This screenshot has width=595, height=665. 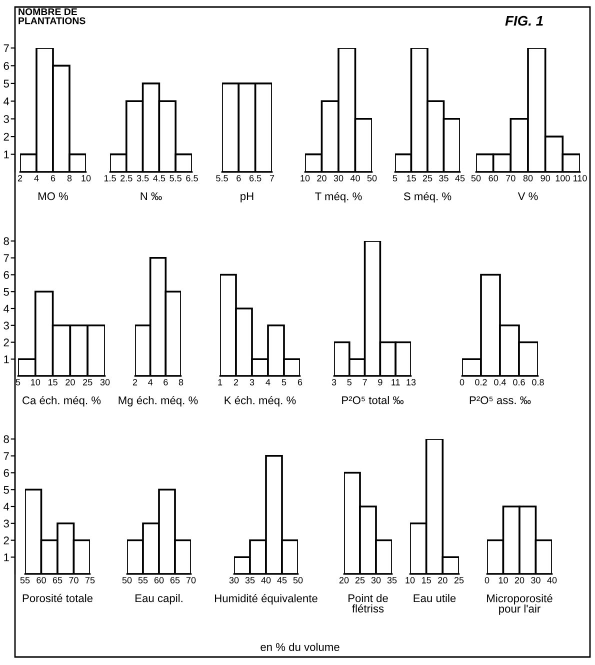 What do you see at coordinates (52, 16) in the screenshot?
I see `y-axis-title: NOMBRE DE PLANTATIONS` at bounding box center [52, 16].